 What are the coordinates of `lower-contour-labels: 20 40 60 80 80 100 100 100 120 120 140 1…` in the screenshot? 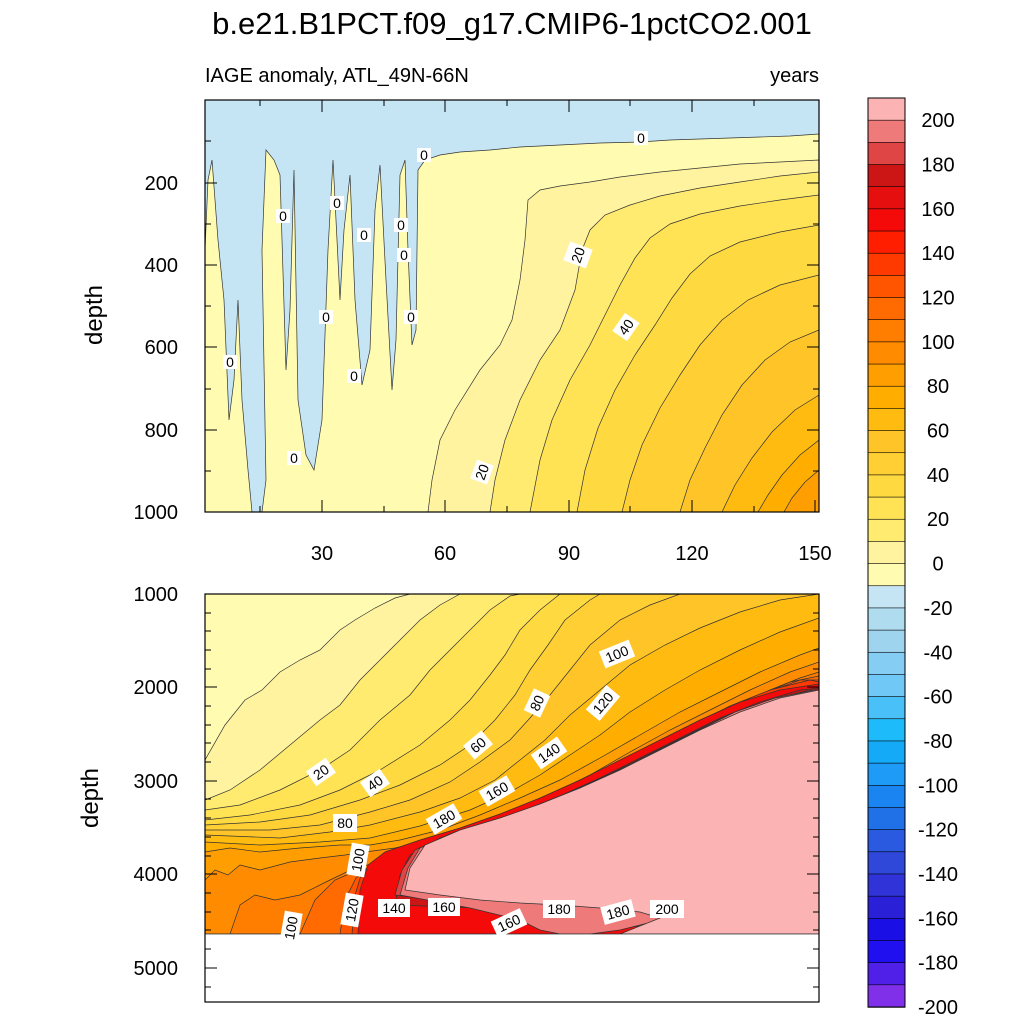 It's located at (481, 792).